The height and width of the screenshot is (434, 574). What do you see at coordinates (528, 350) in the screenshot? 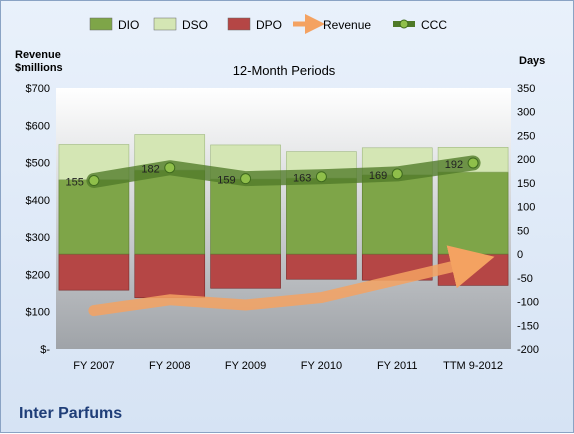
I see `right-tick-label: -200` at bounding box center [528, 350].